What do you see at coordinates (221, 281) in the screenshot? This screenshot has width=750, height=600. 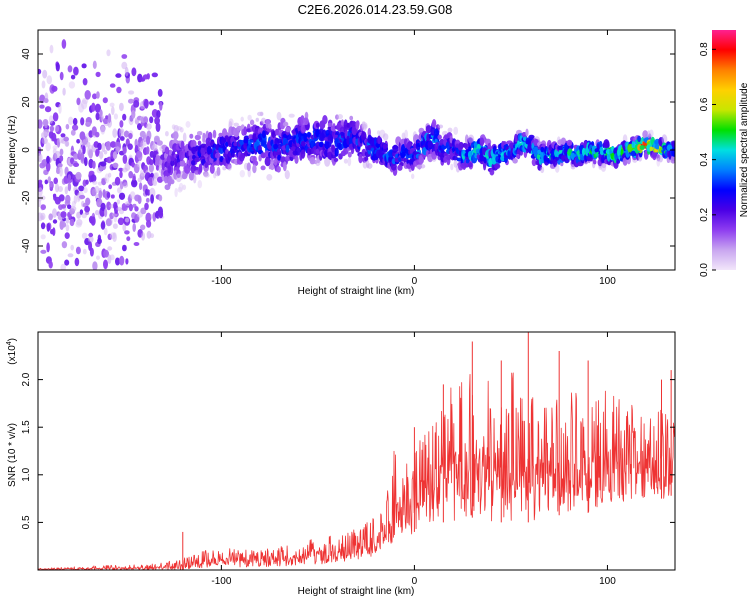 I see `spectrogram-x-tick-label: -100` at bounding box center [221, 281].